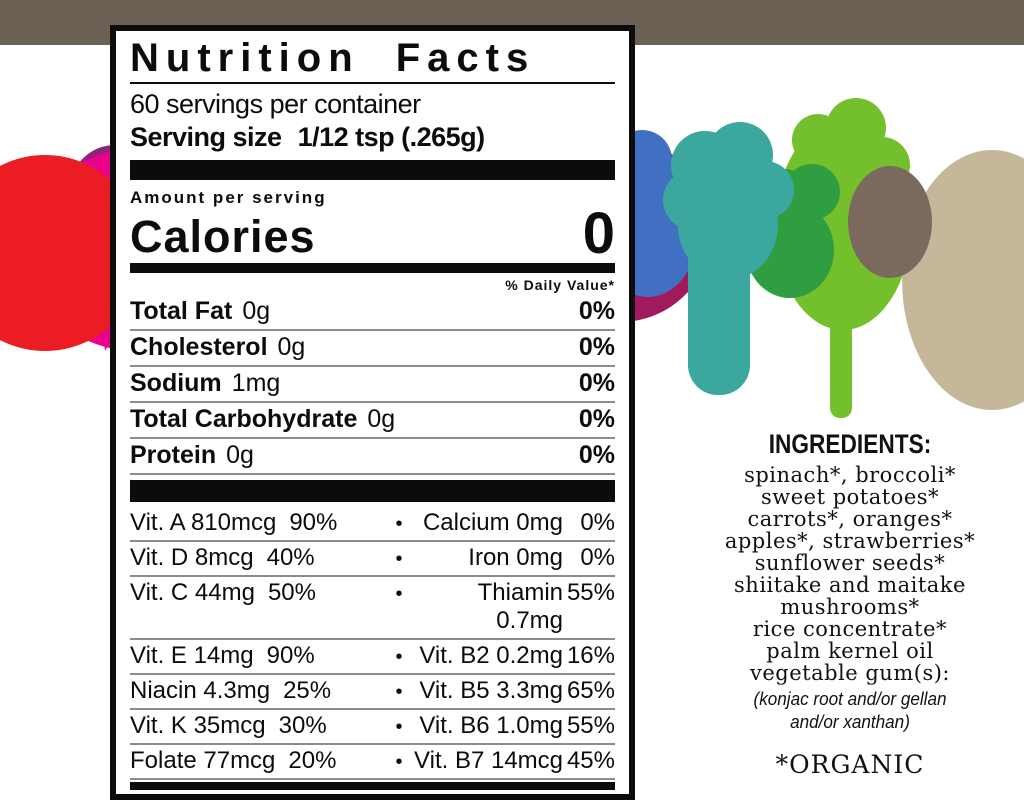  What do you see at coordinates (312, 761) in the screenshot?
I see `vitamin-left-dv: 20%` at bounding box center [312, 761].